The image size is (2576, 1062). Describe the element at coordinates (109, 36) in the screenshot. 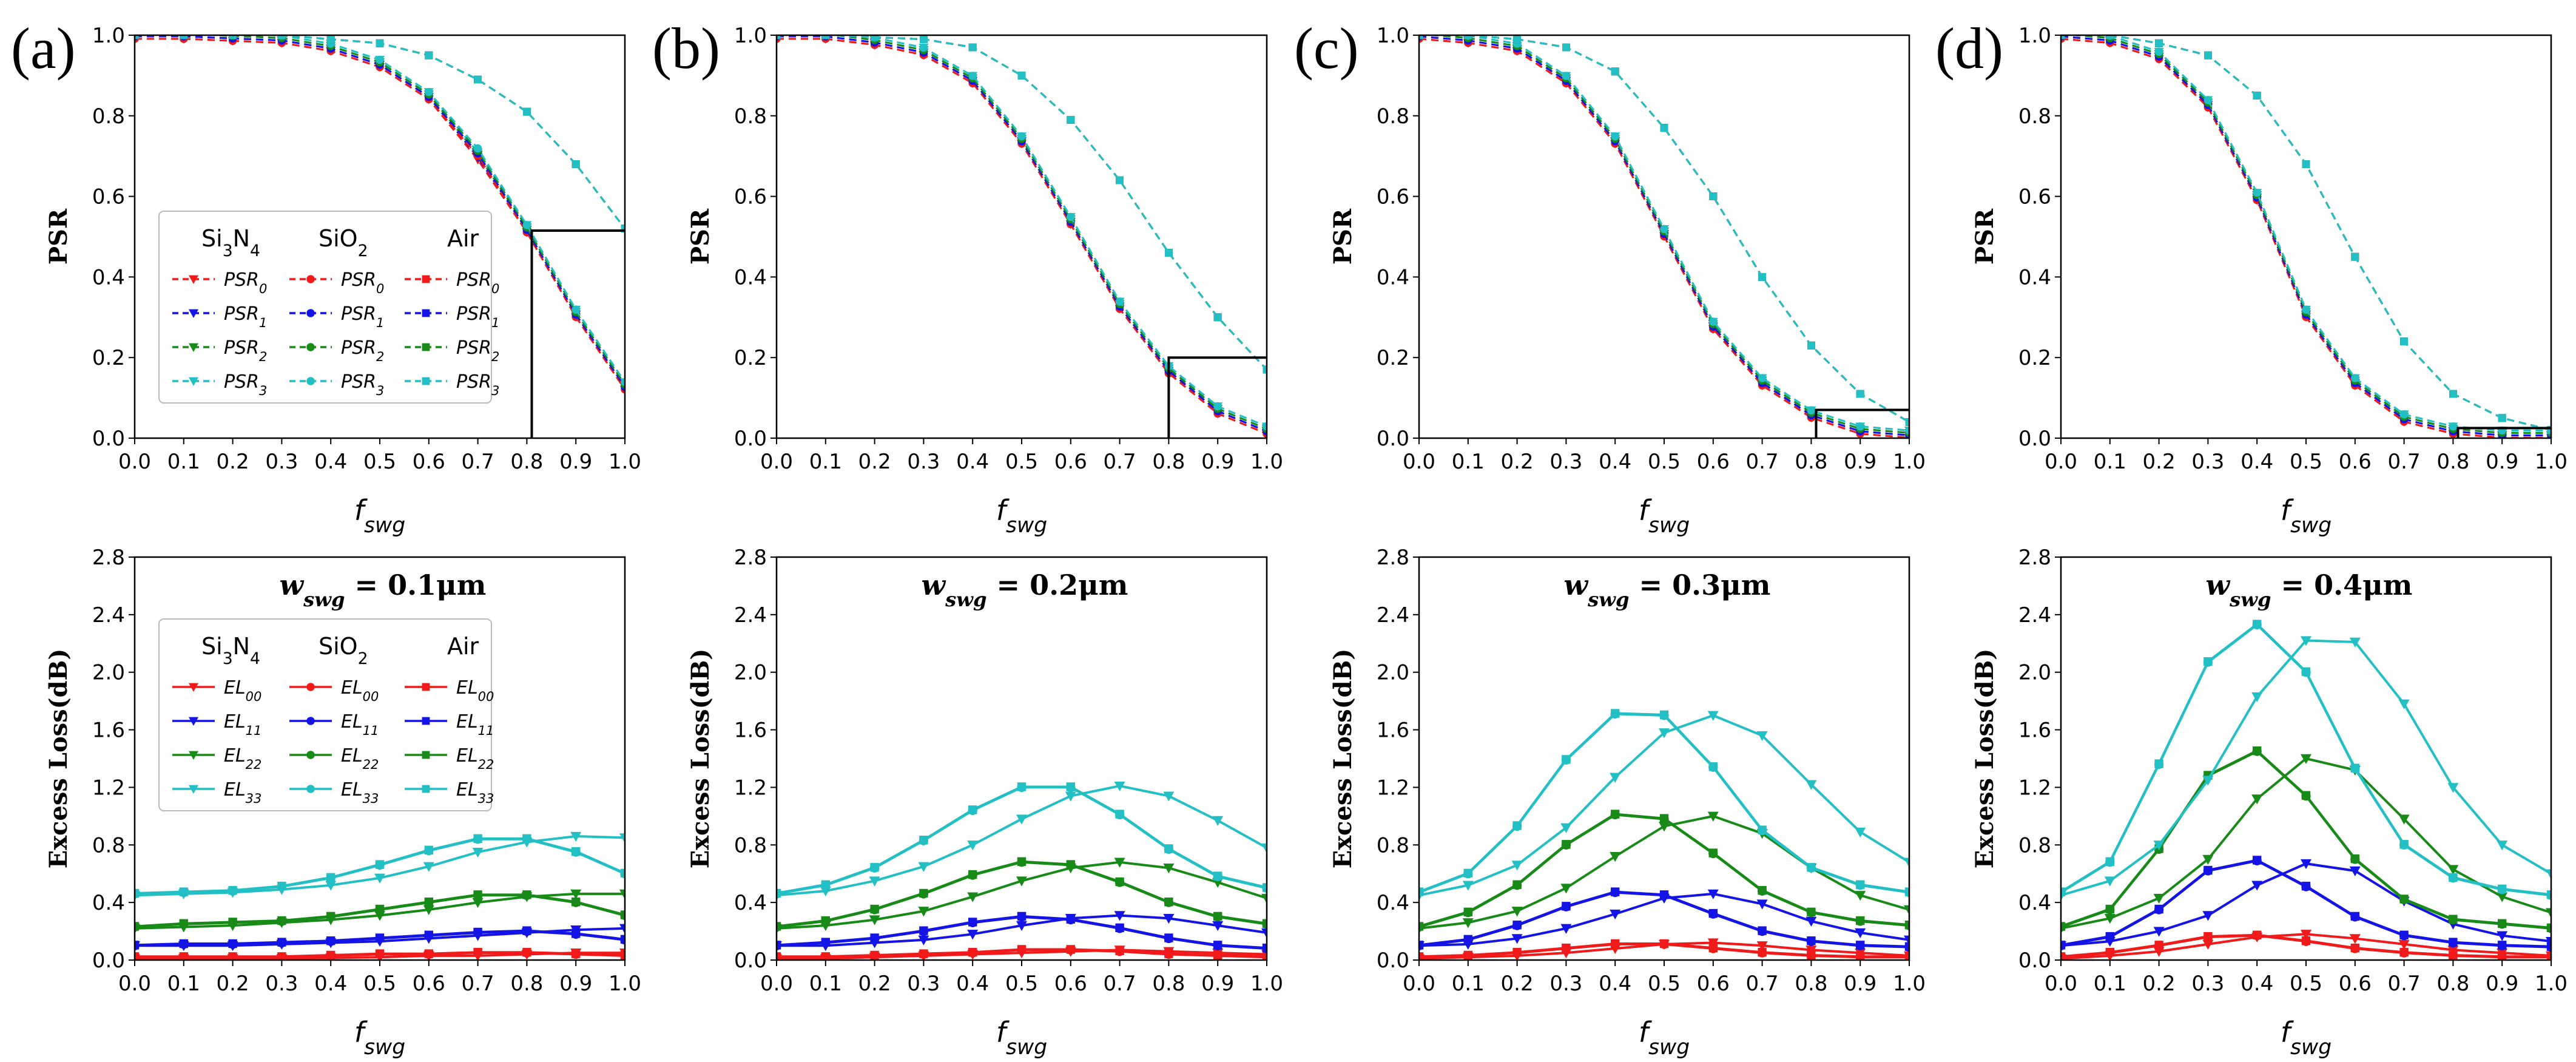

I see `y-tick-label: 1.0` at that location.